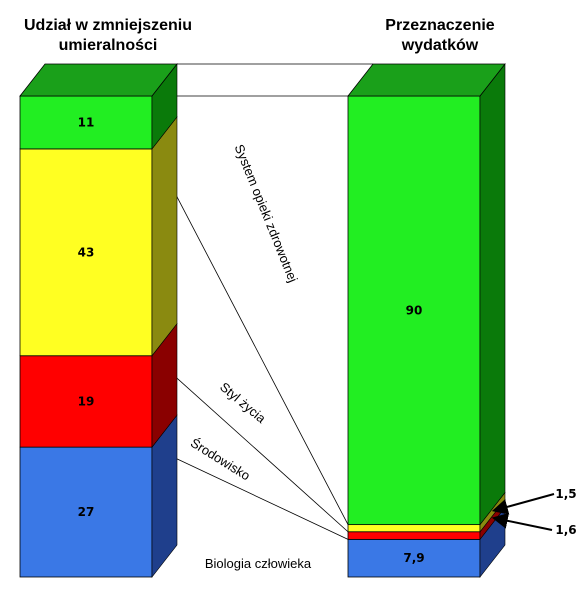 This screenshot has height=590, width=581. I want to click on bar-1-top-face, so click(426, 80).